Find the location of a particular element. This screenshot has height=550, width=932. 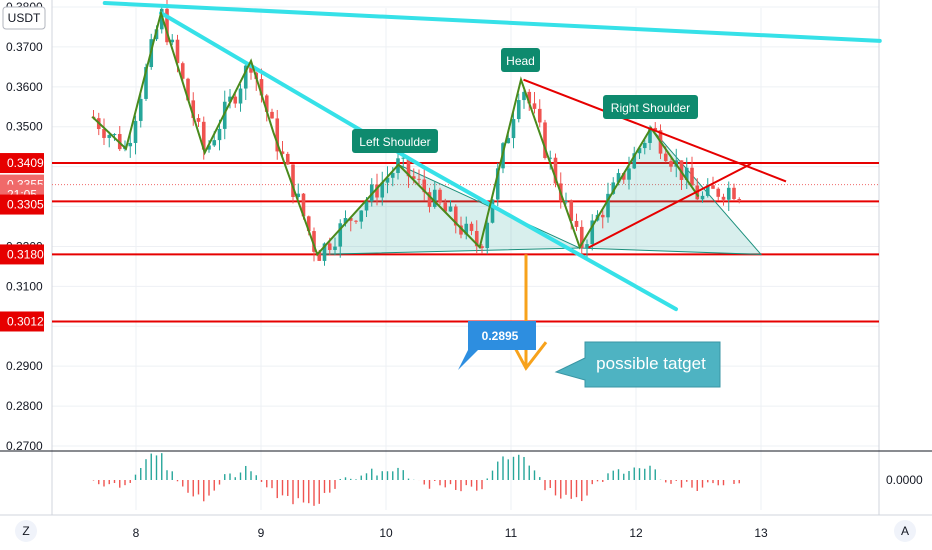

auto-scale-icon-label: A is located at coordinates (905, 531).